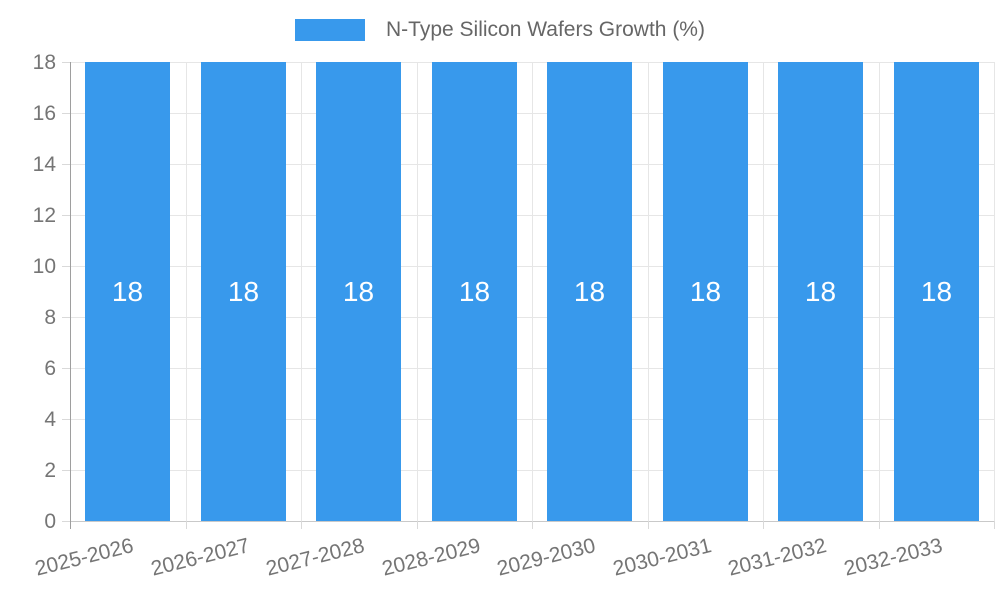 This screenshot has width=1000, height=600. Describe the element at coordinates (44, 164) in the screenshot. I see `y-axis-tick-label: 14` at that location.